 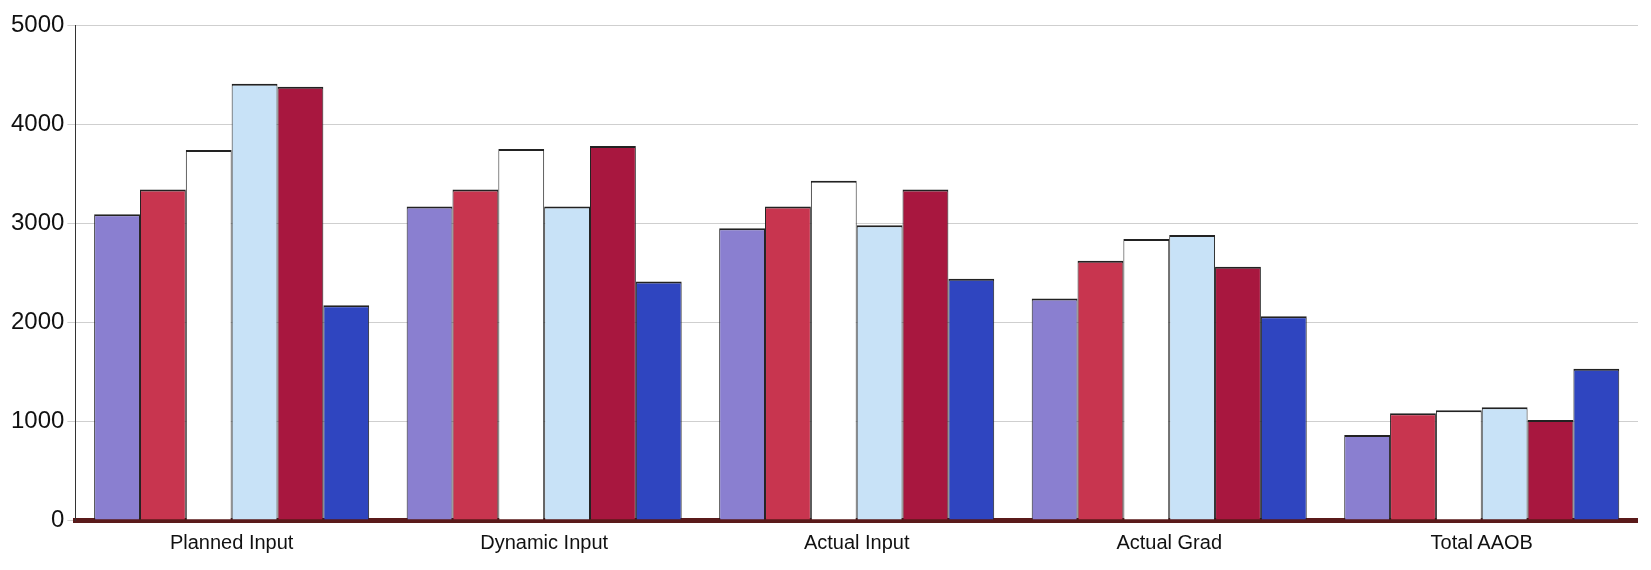 I want to click on y-tick-label: 1000, so click(x=38, y=419).